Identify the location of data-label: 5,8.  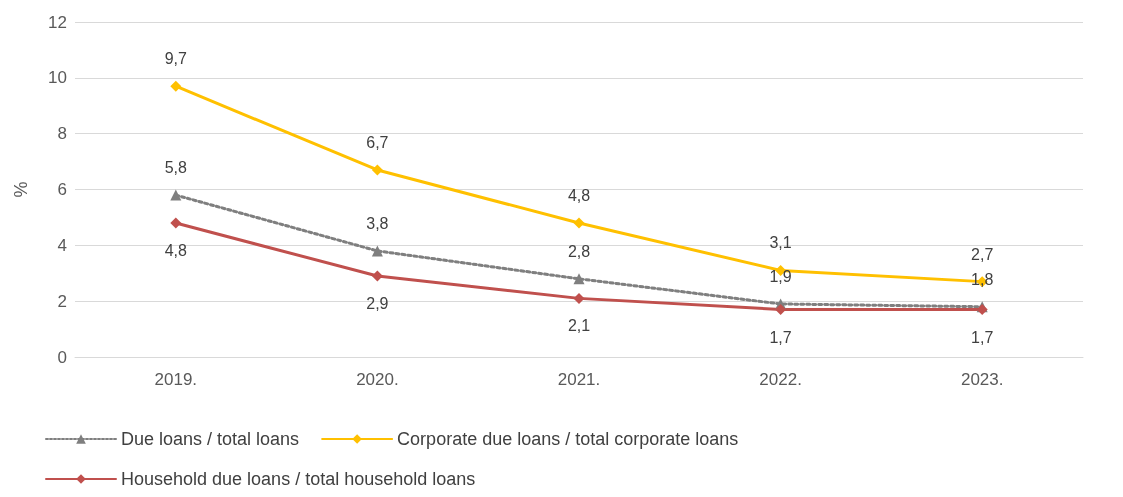
(176, 168).